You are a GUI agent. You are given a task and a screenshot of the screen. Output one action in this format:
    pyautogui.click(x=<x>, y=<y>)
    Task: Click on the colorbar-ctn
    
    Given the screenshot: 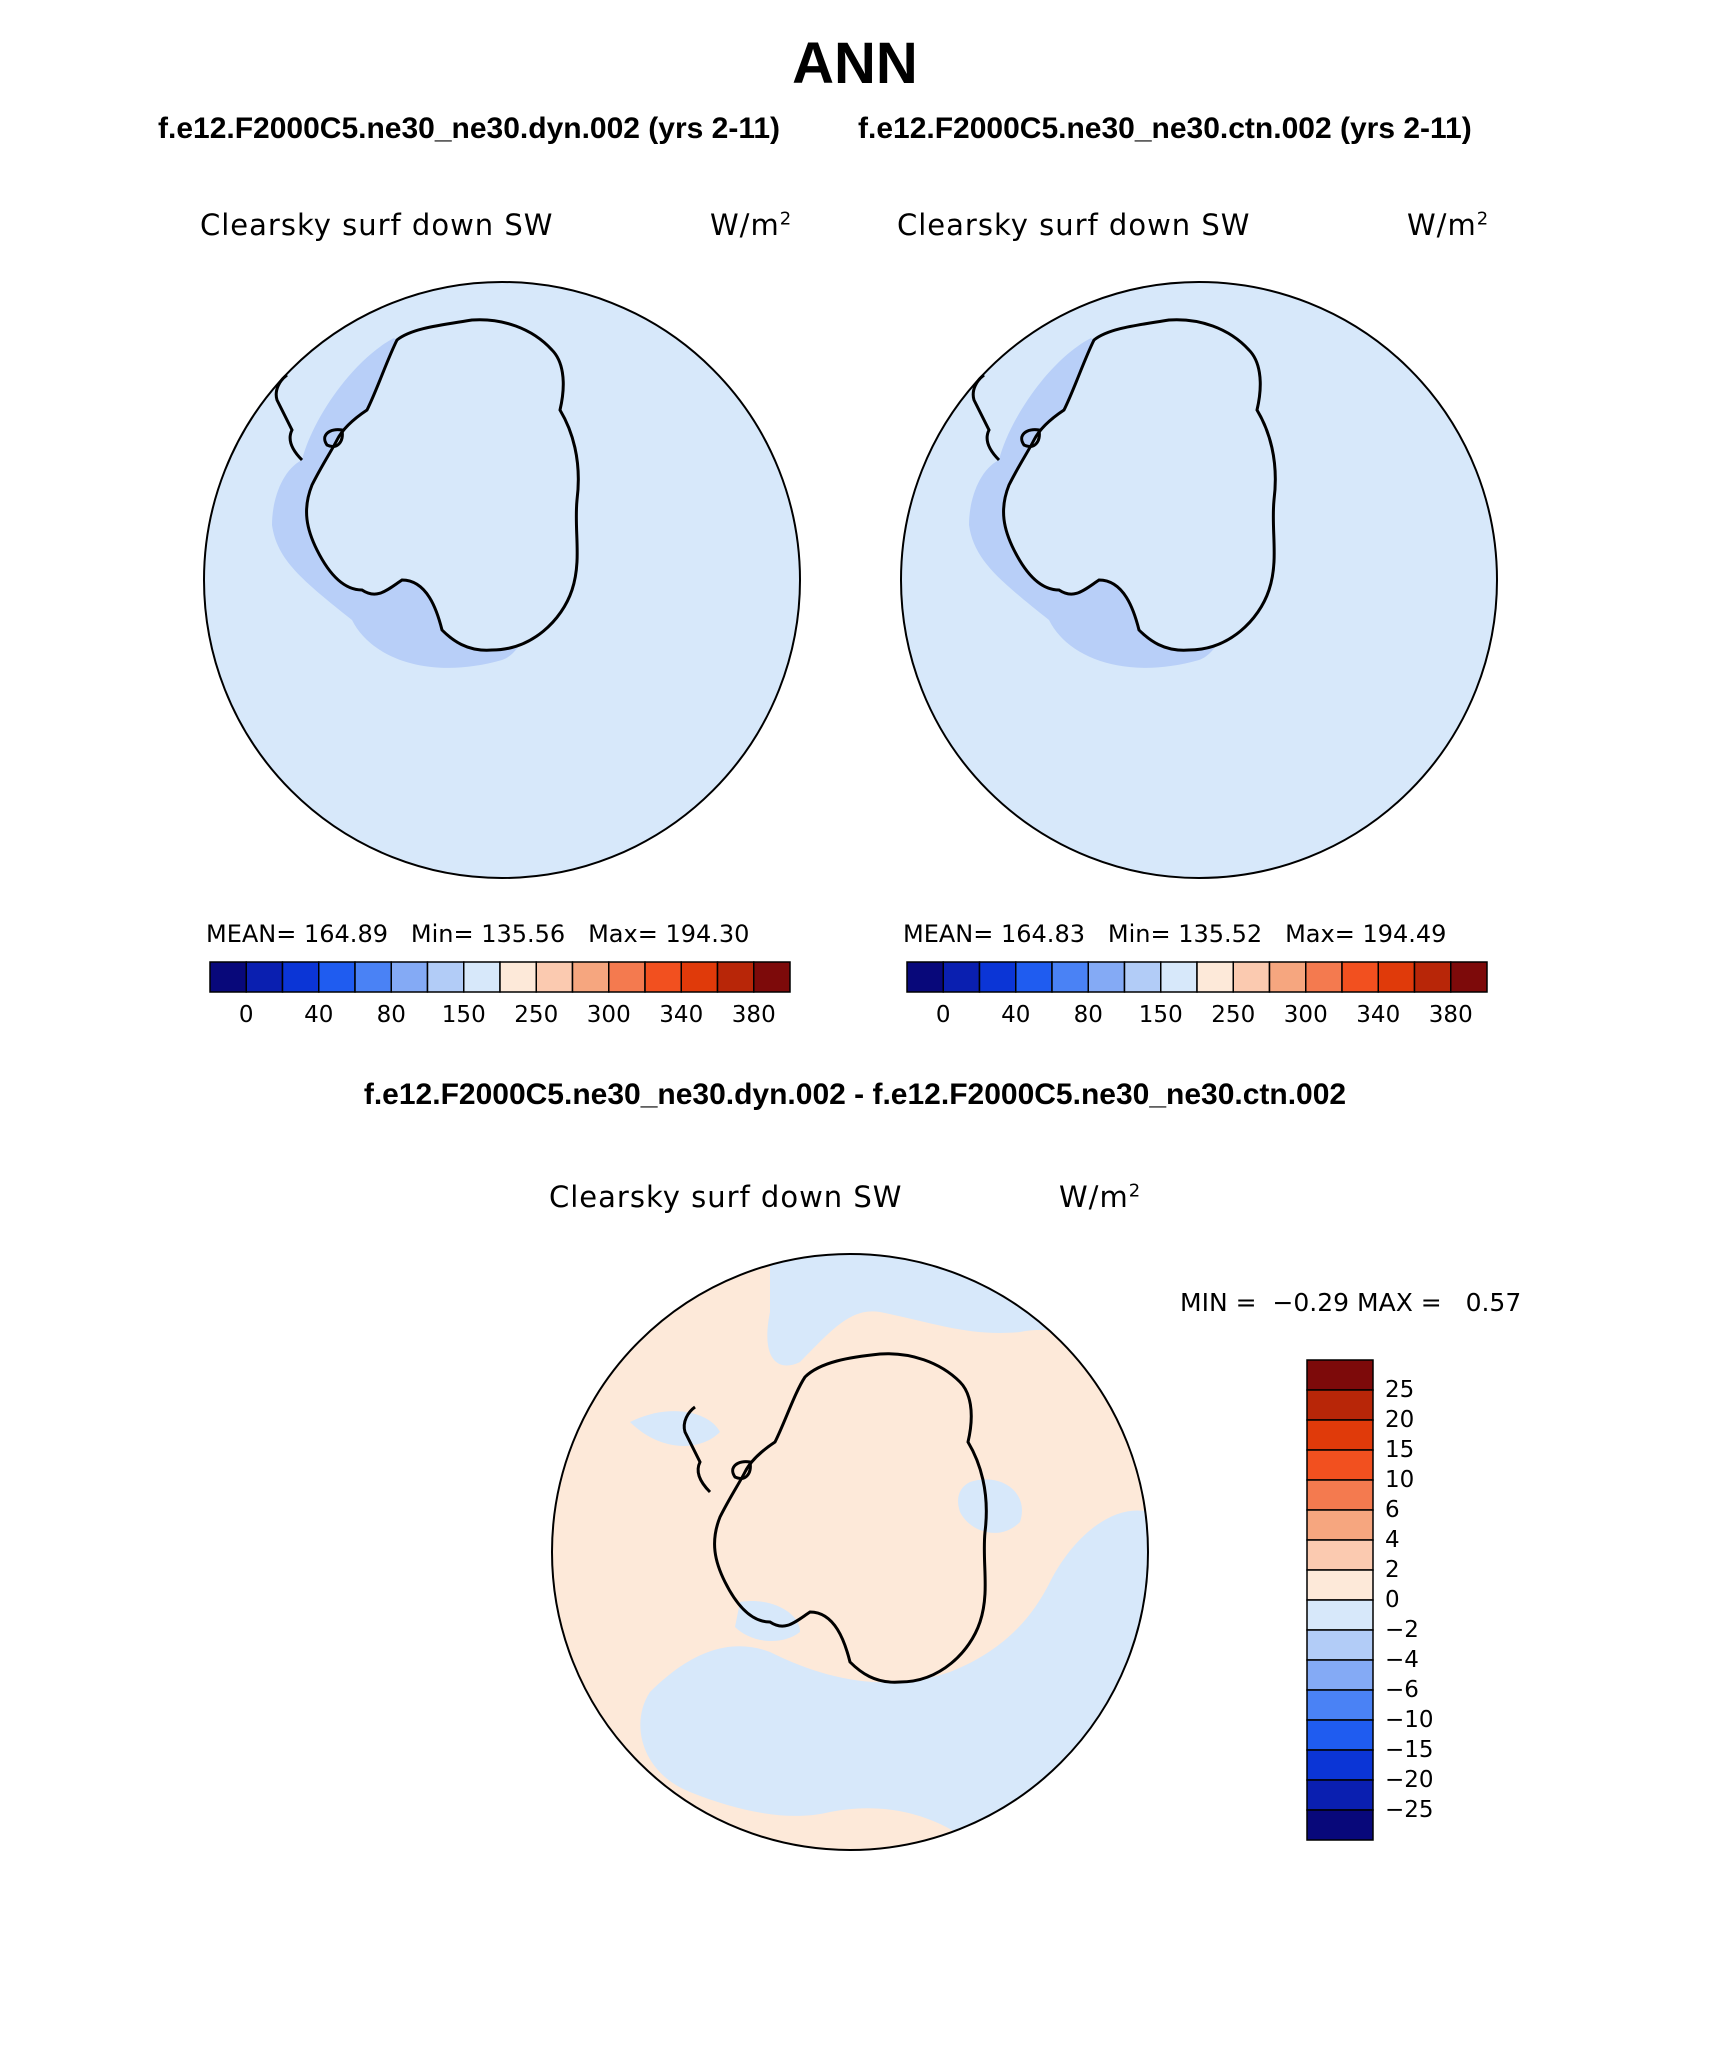 What is the action you would take?
    pyautogui.click(x=1197, y=977)
    